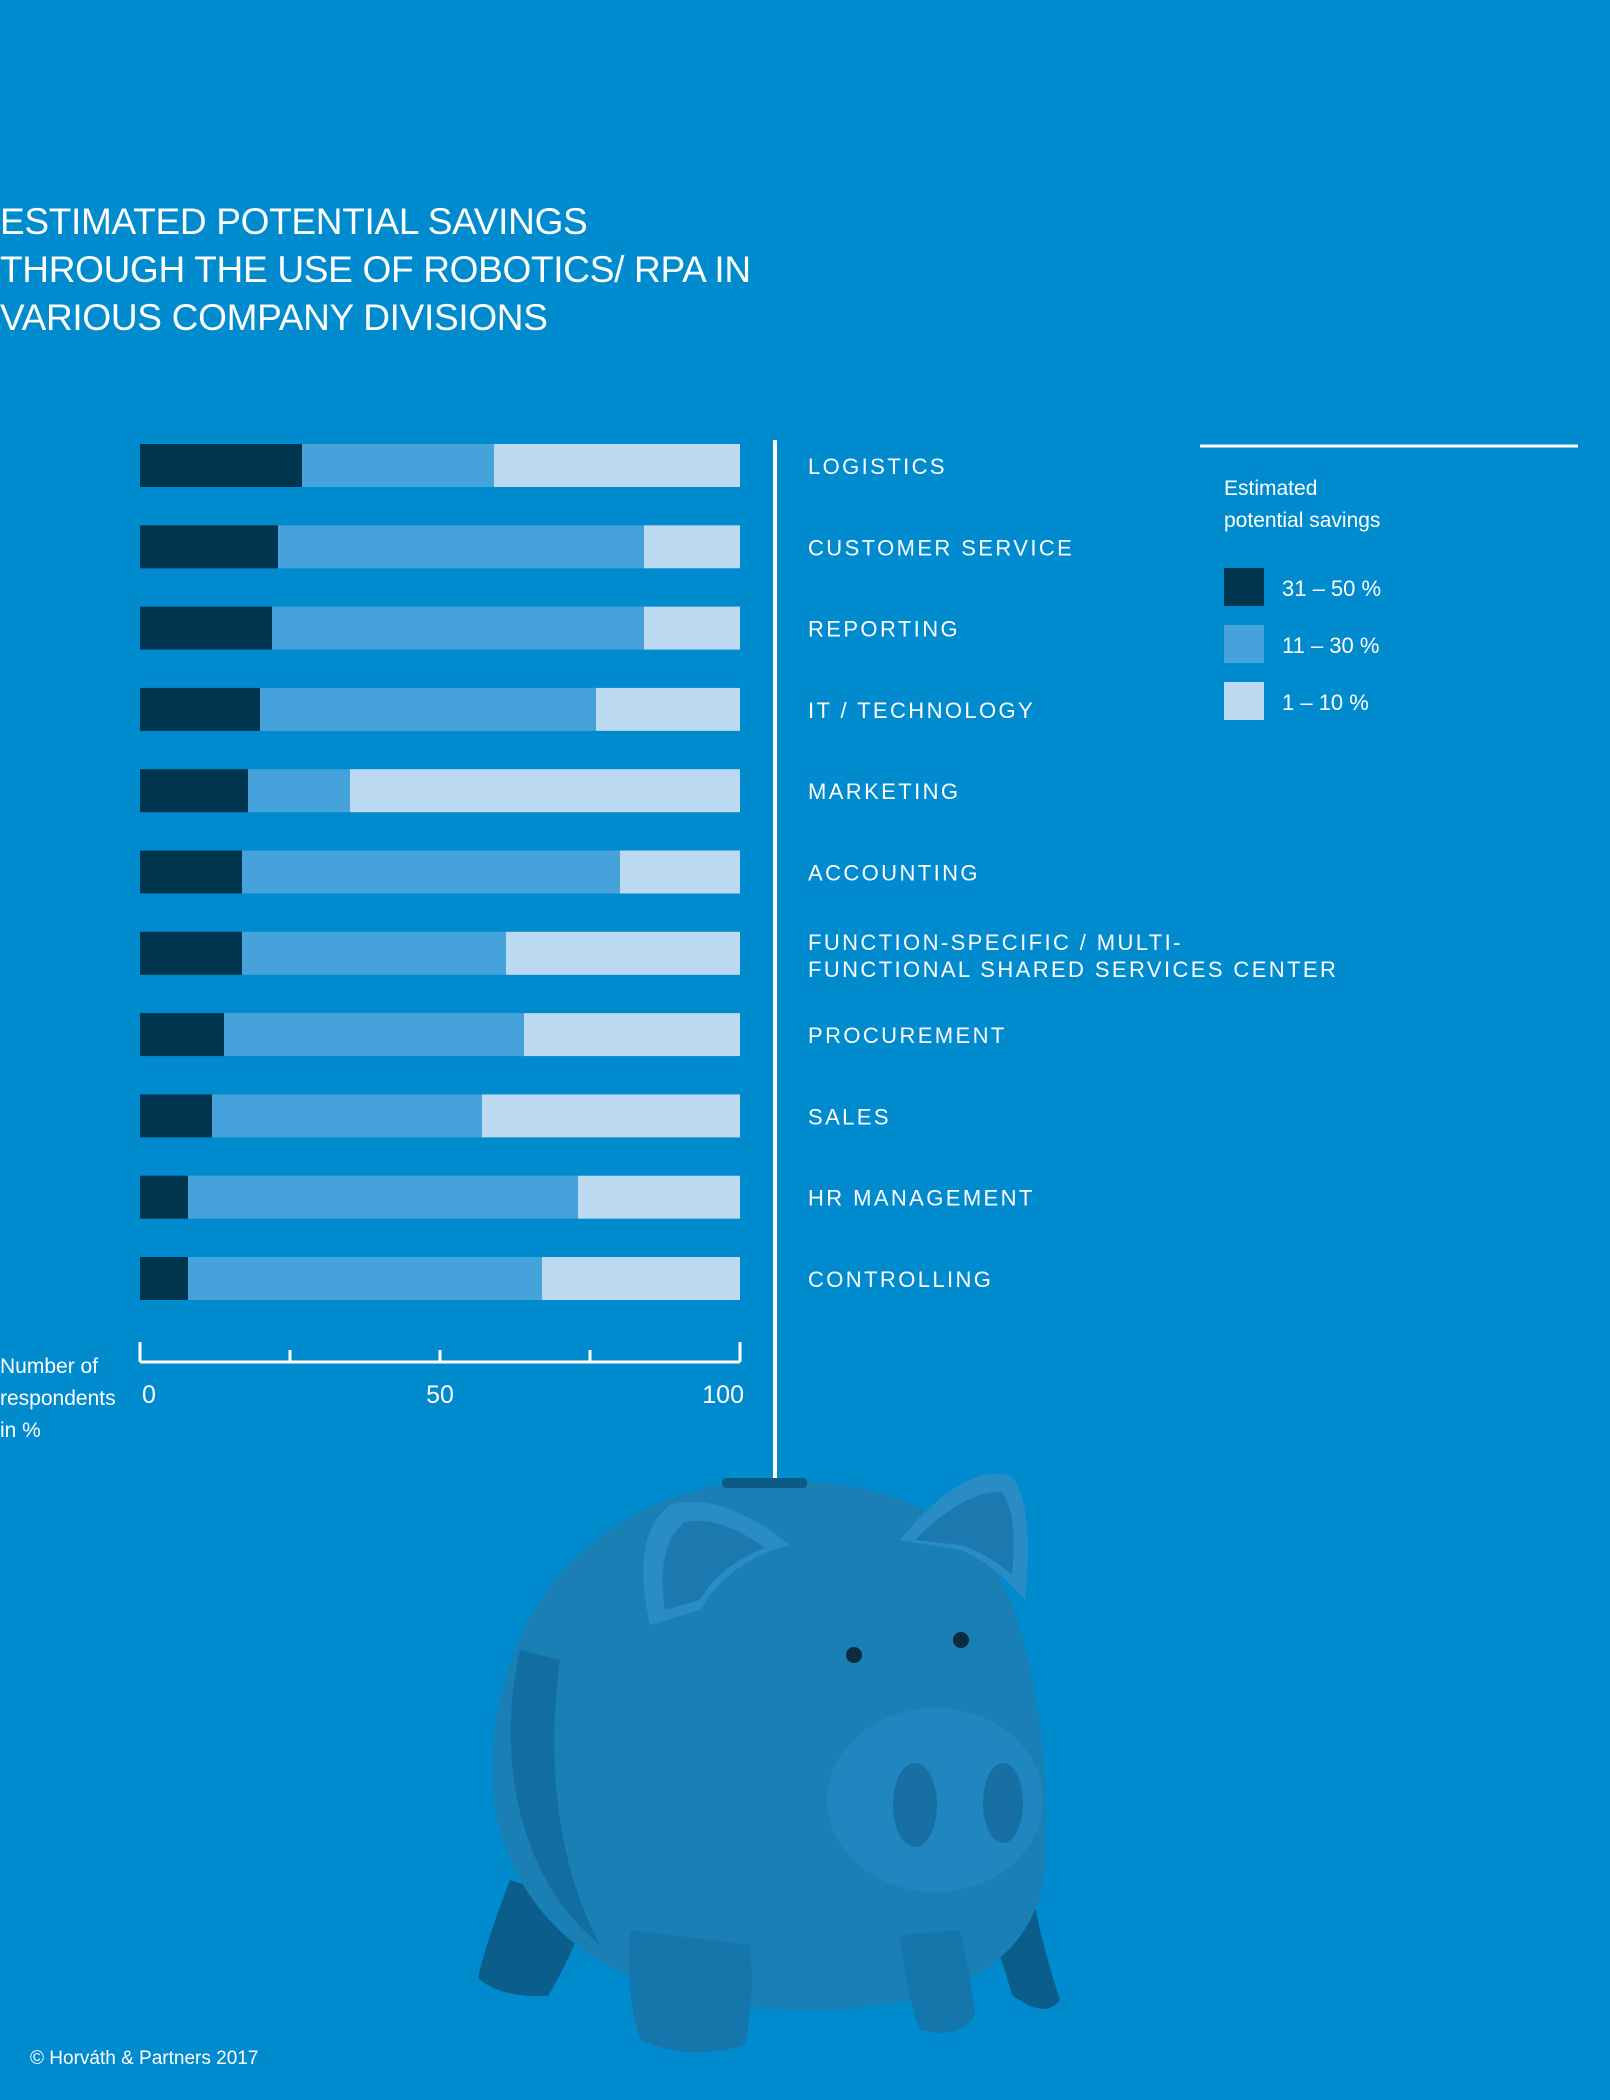 The image size is (1610, 2100). I want to click on piggy-front-leg-right, so click(937, 1981).